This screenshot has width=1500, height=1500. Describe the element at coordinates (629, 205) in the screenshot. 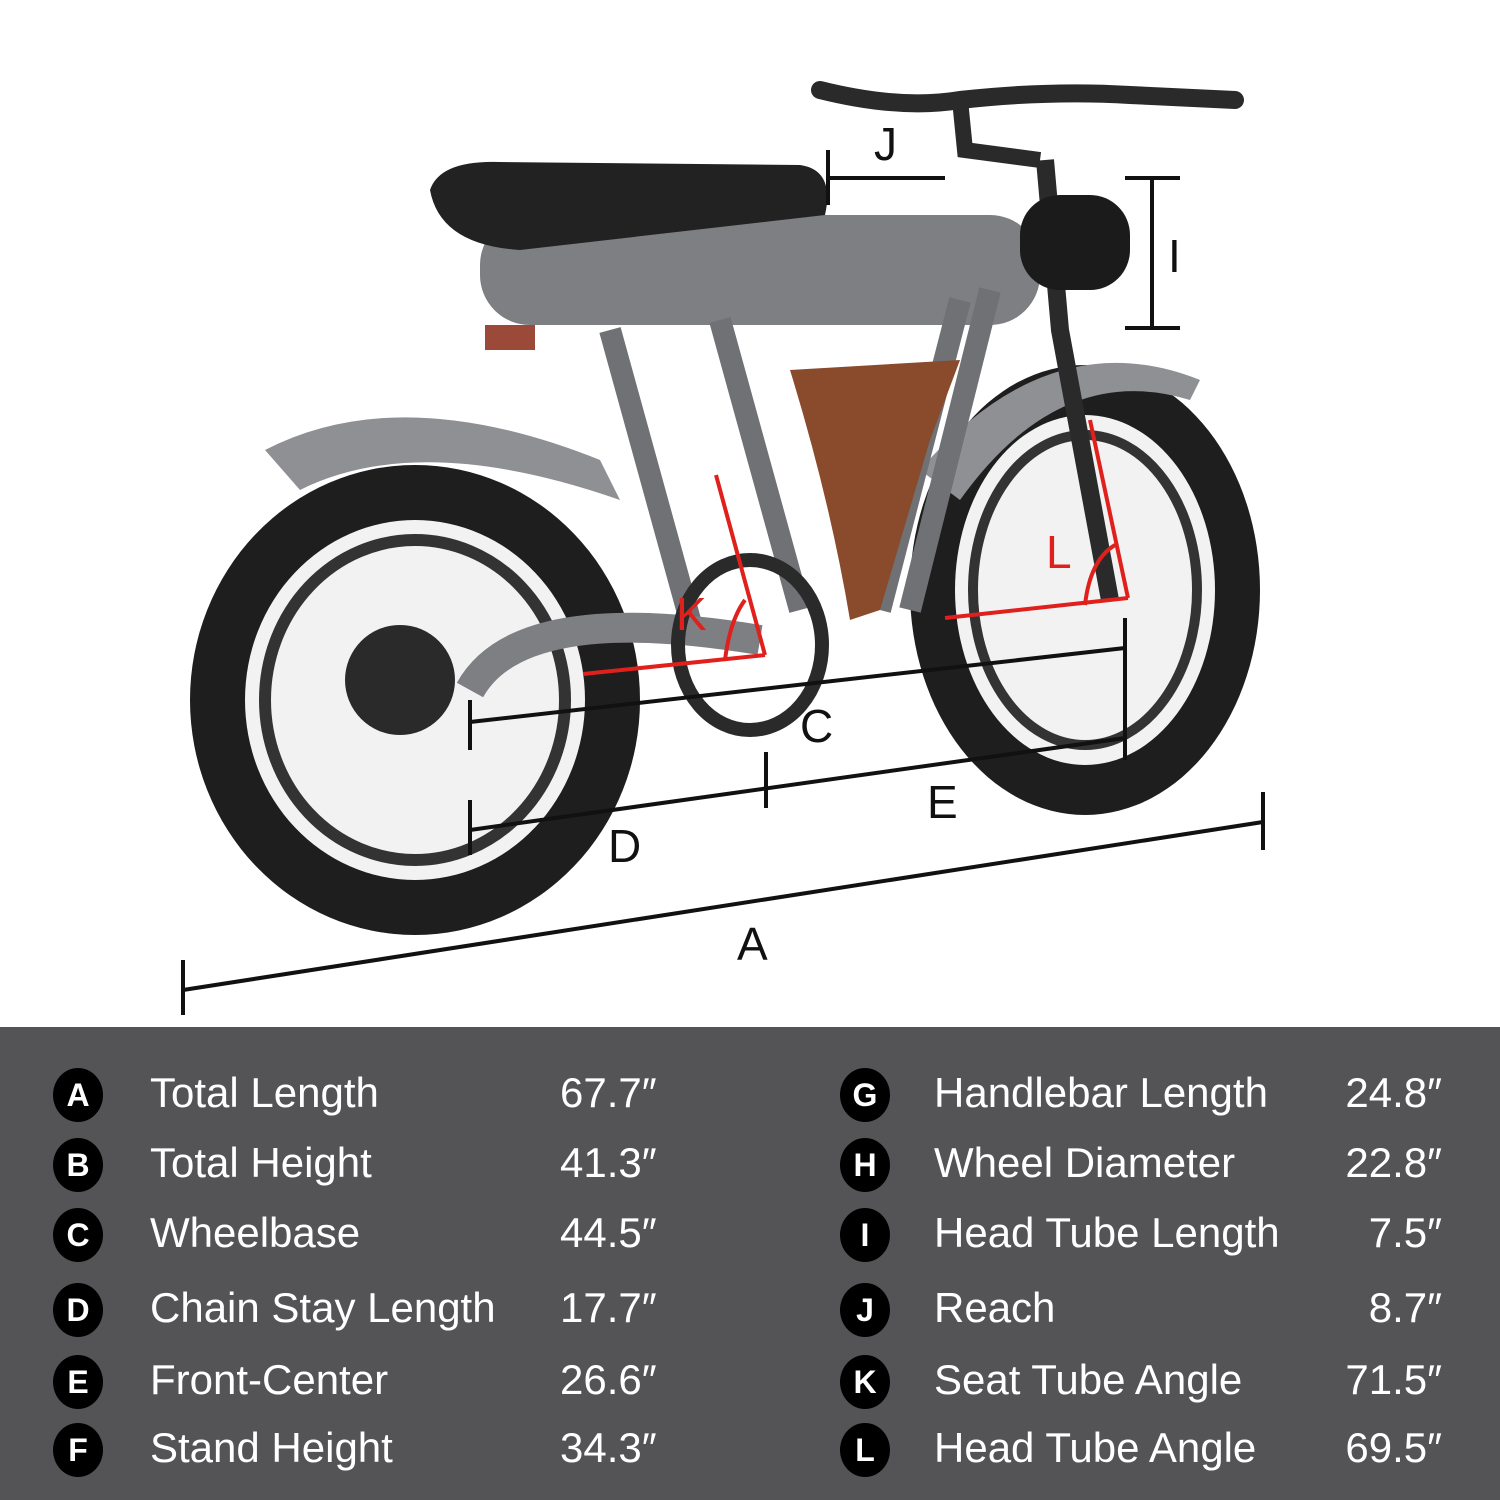

I see `seat` at that location.